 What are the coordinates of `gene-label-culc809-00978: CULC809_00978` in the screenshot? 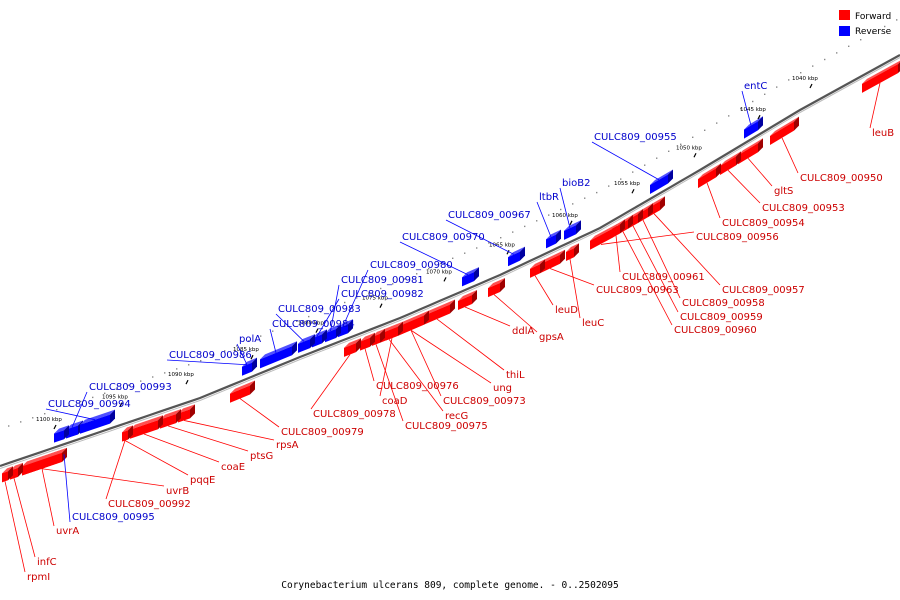 It's located at (354, 414).